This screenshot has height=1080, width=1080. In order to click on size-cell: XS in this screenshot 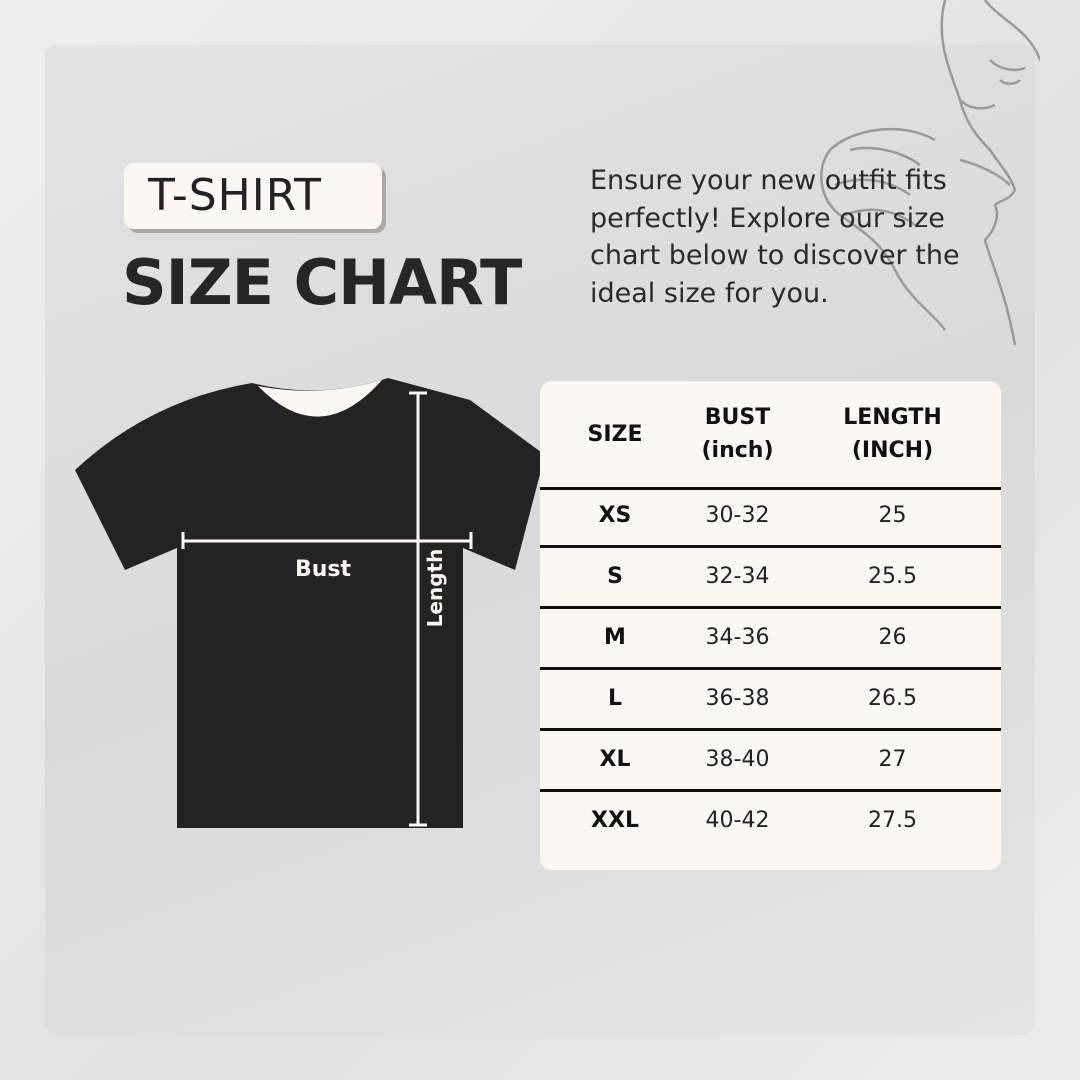, I will do `click(615, 515)`.